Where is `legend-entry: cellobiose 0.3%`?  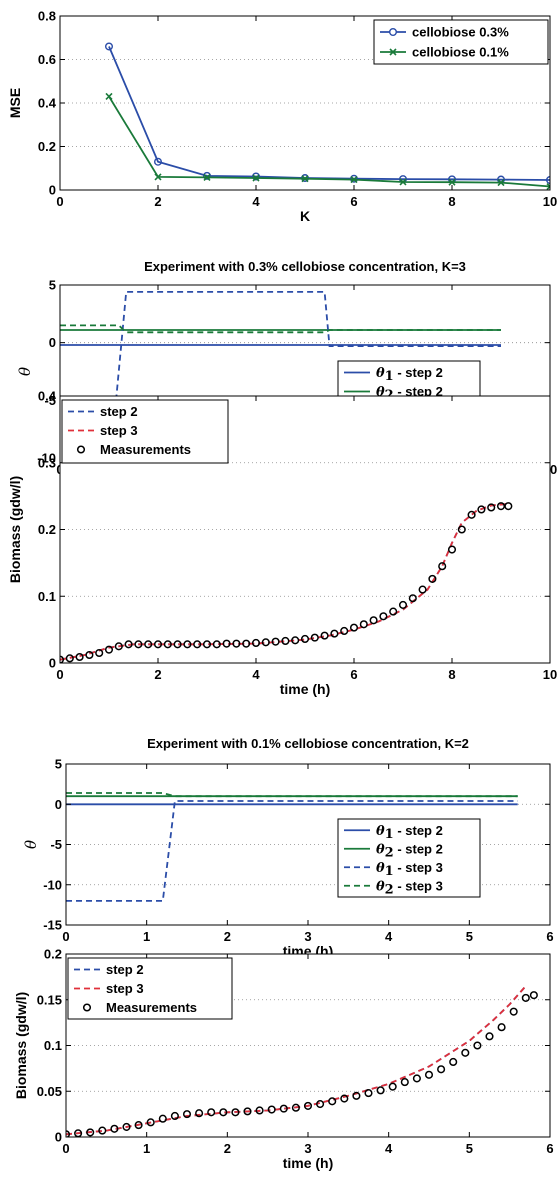
legend-entry: cellobiose 0.3% is located at coordinates (444, 32).